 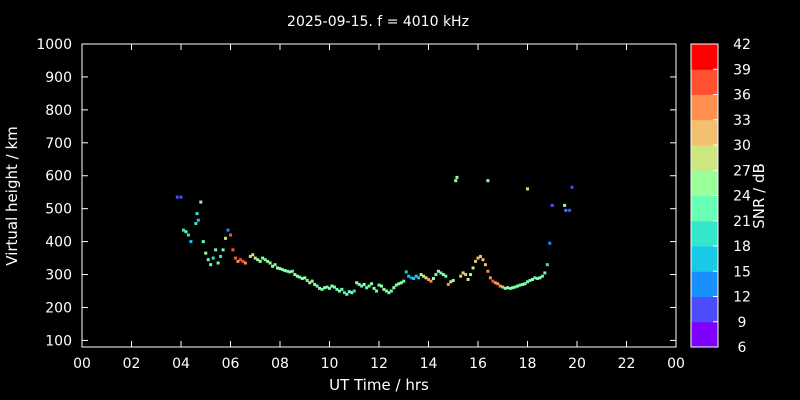 What do you see at coordinates (742, 96) in the screenshot?
I see `colorbar-tick-label: 36` at bounding box center [742, 96].